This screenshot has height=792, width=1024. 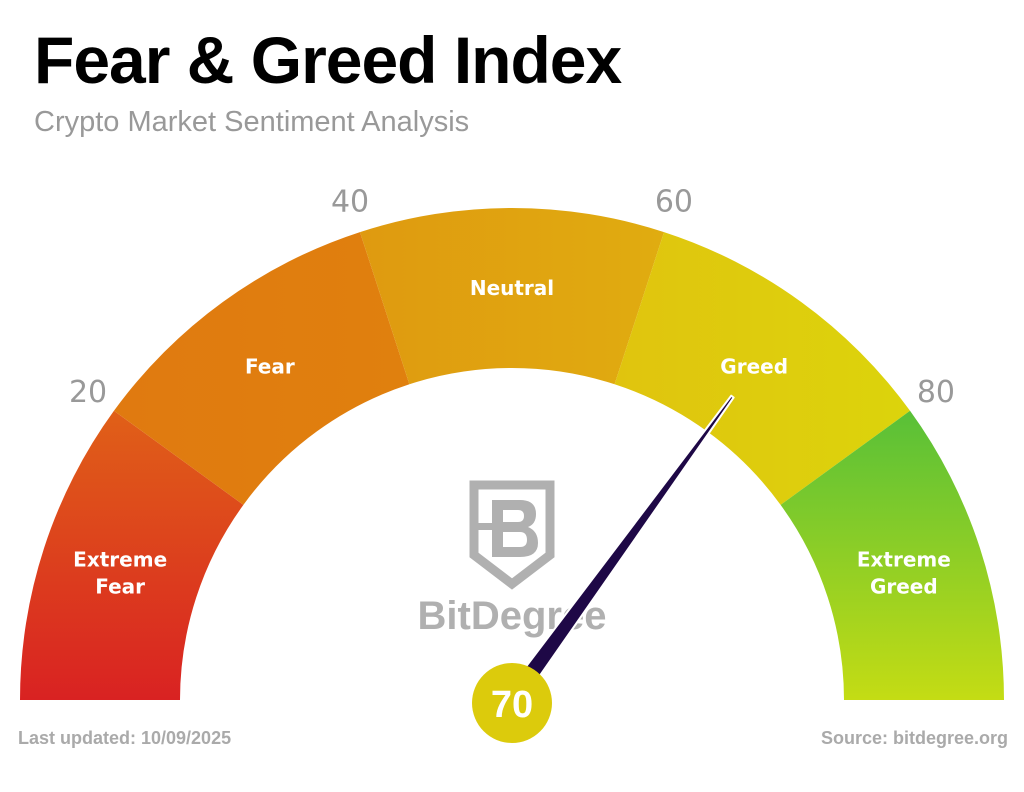 What do you see at coordinates (512, 288) in the screenshot?
I see `segment-label: Neutral` at bounding box center [512, 288].